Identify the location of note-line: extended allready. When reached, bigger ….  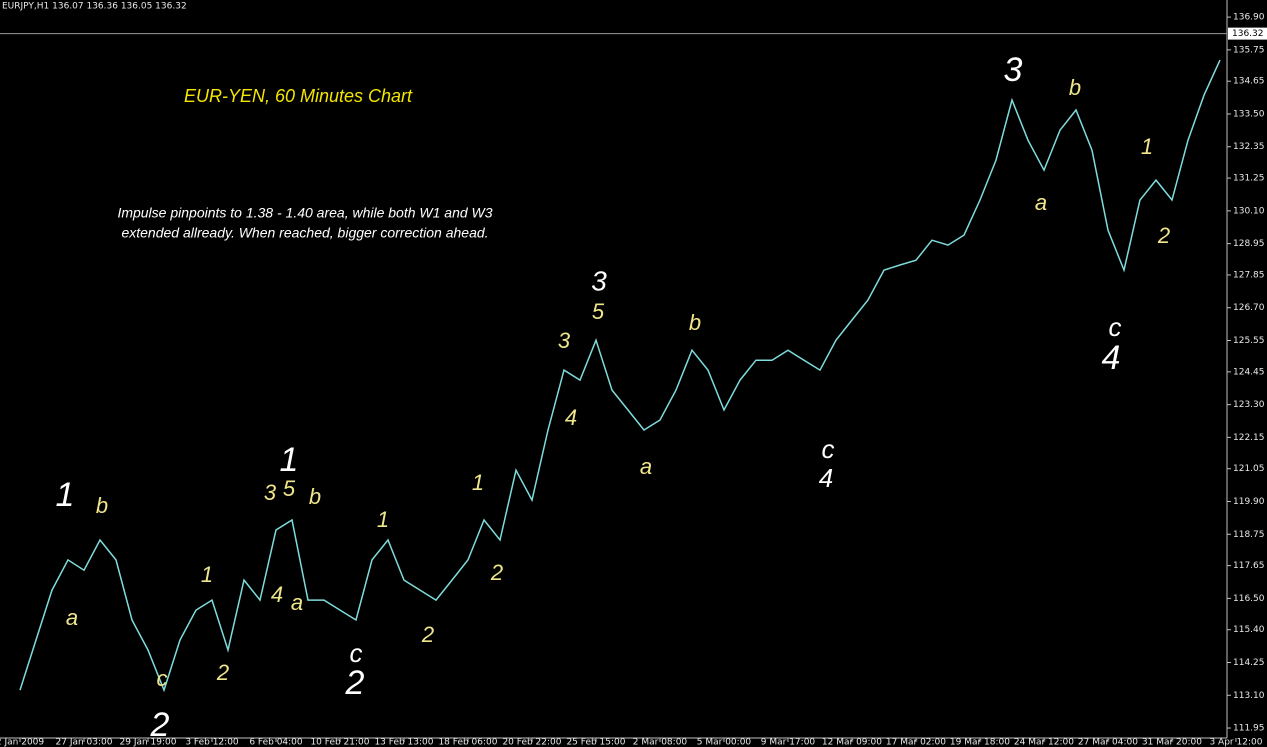
(304, 233).